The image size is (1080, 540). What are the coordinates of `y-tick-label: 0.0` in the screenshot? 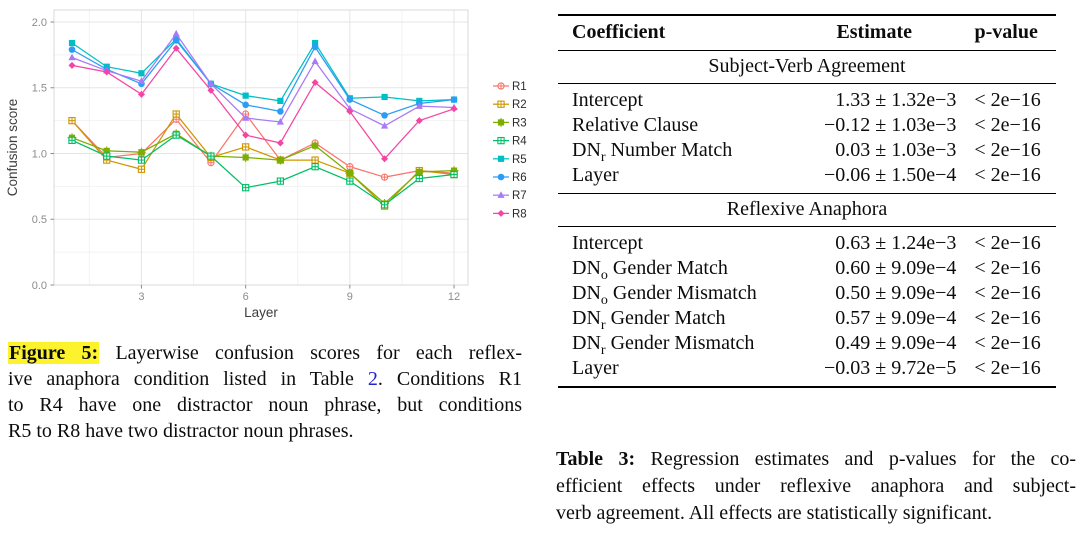 It's located at (39, 286).